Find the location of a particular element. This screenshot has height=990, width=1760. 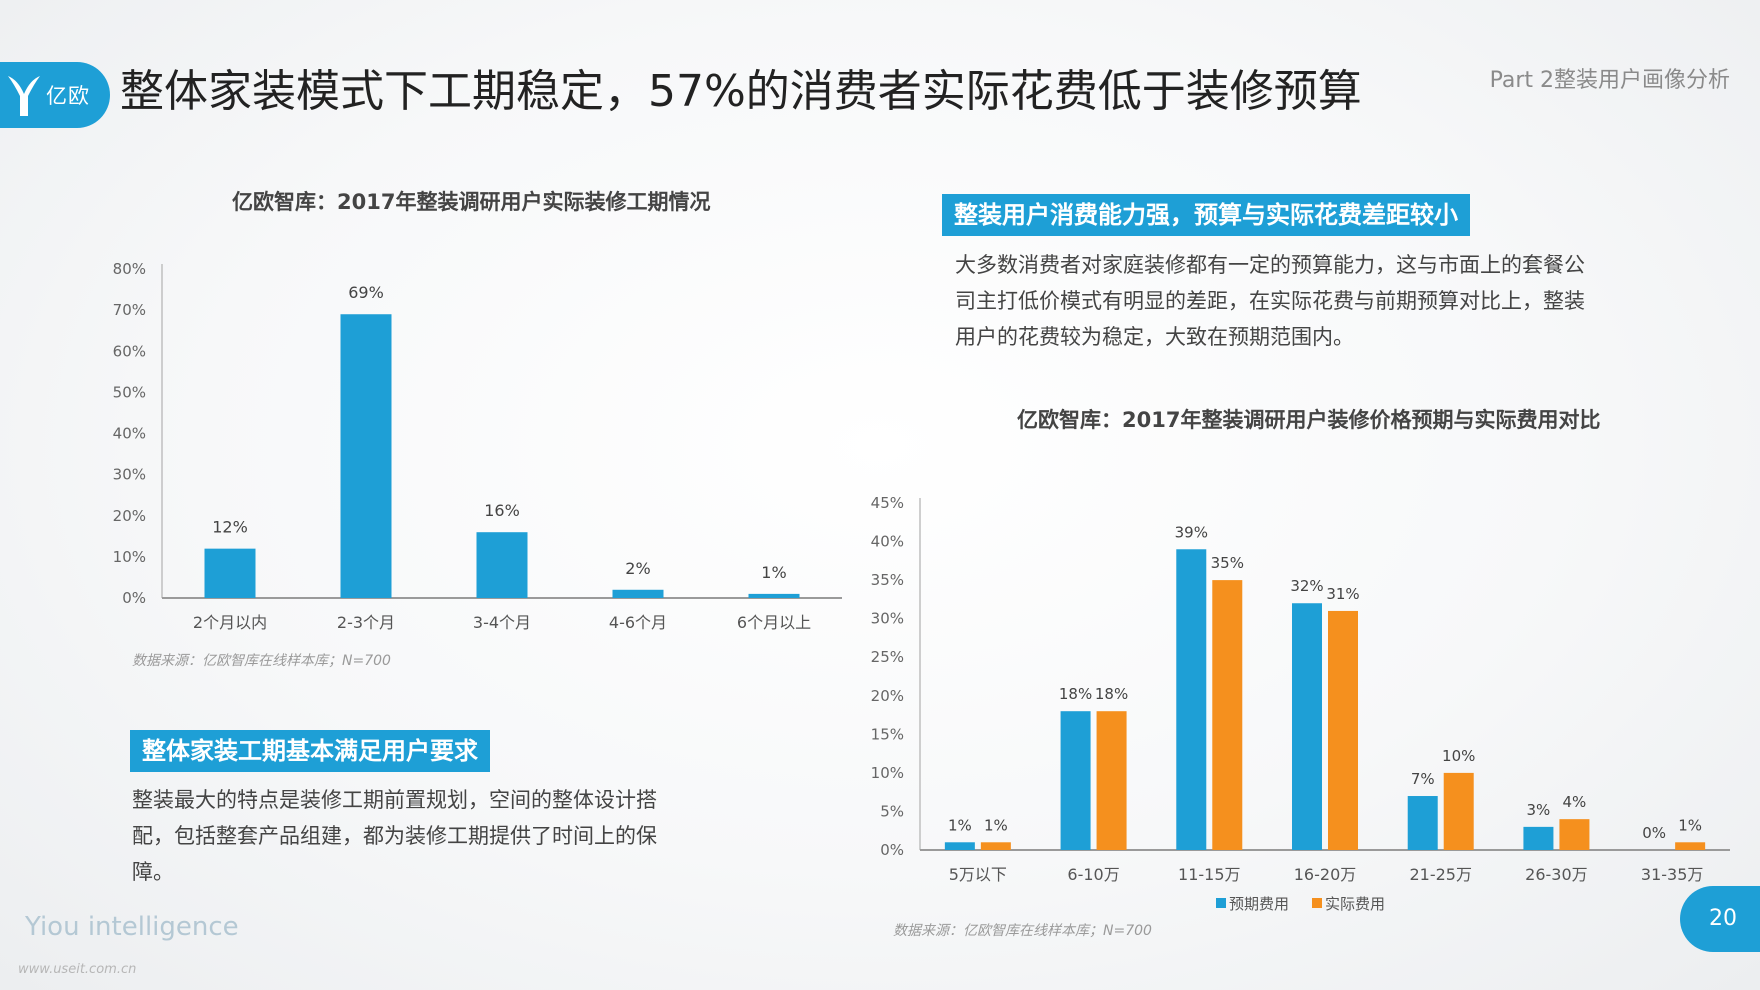

right-chart-title: 亿欧智库：2017年整装调研用户装修价格预期与实际费用对比 is located at coordinates (1309, 420).